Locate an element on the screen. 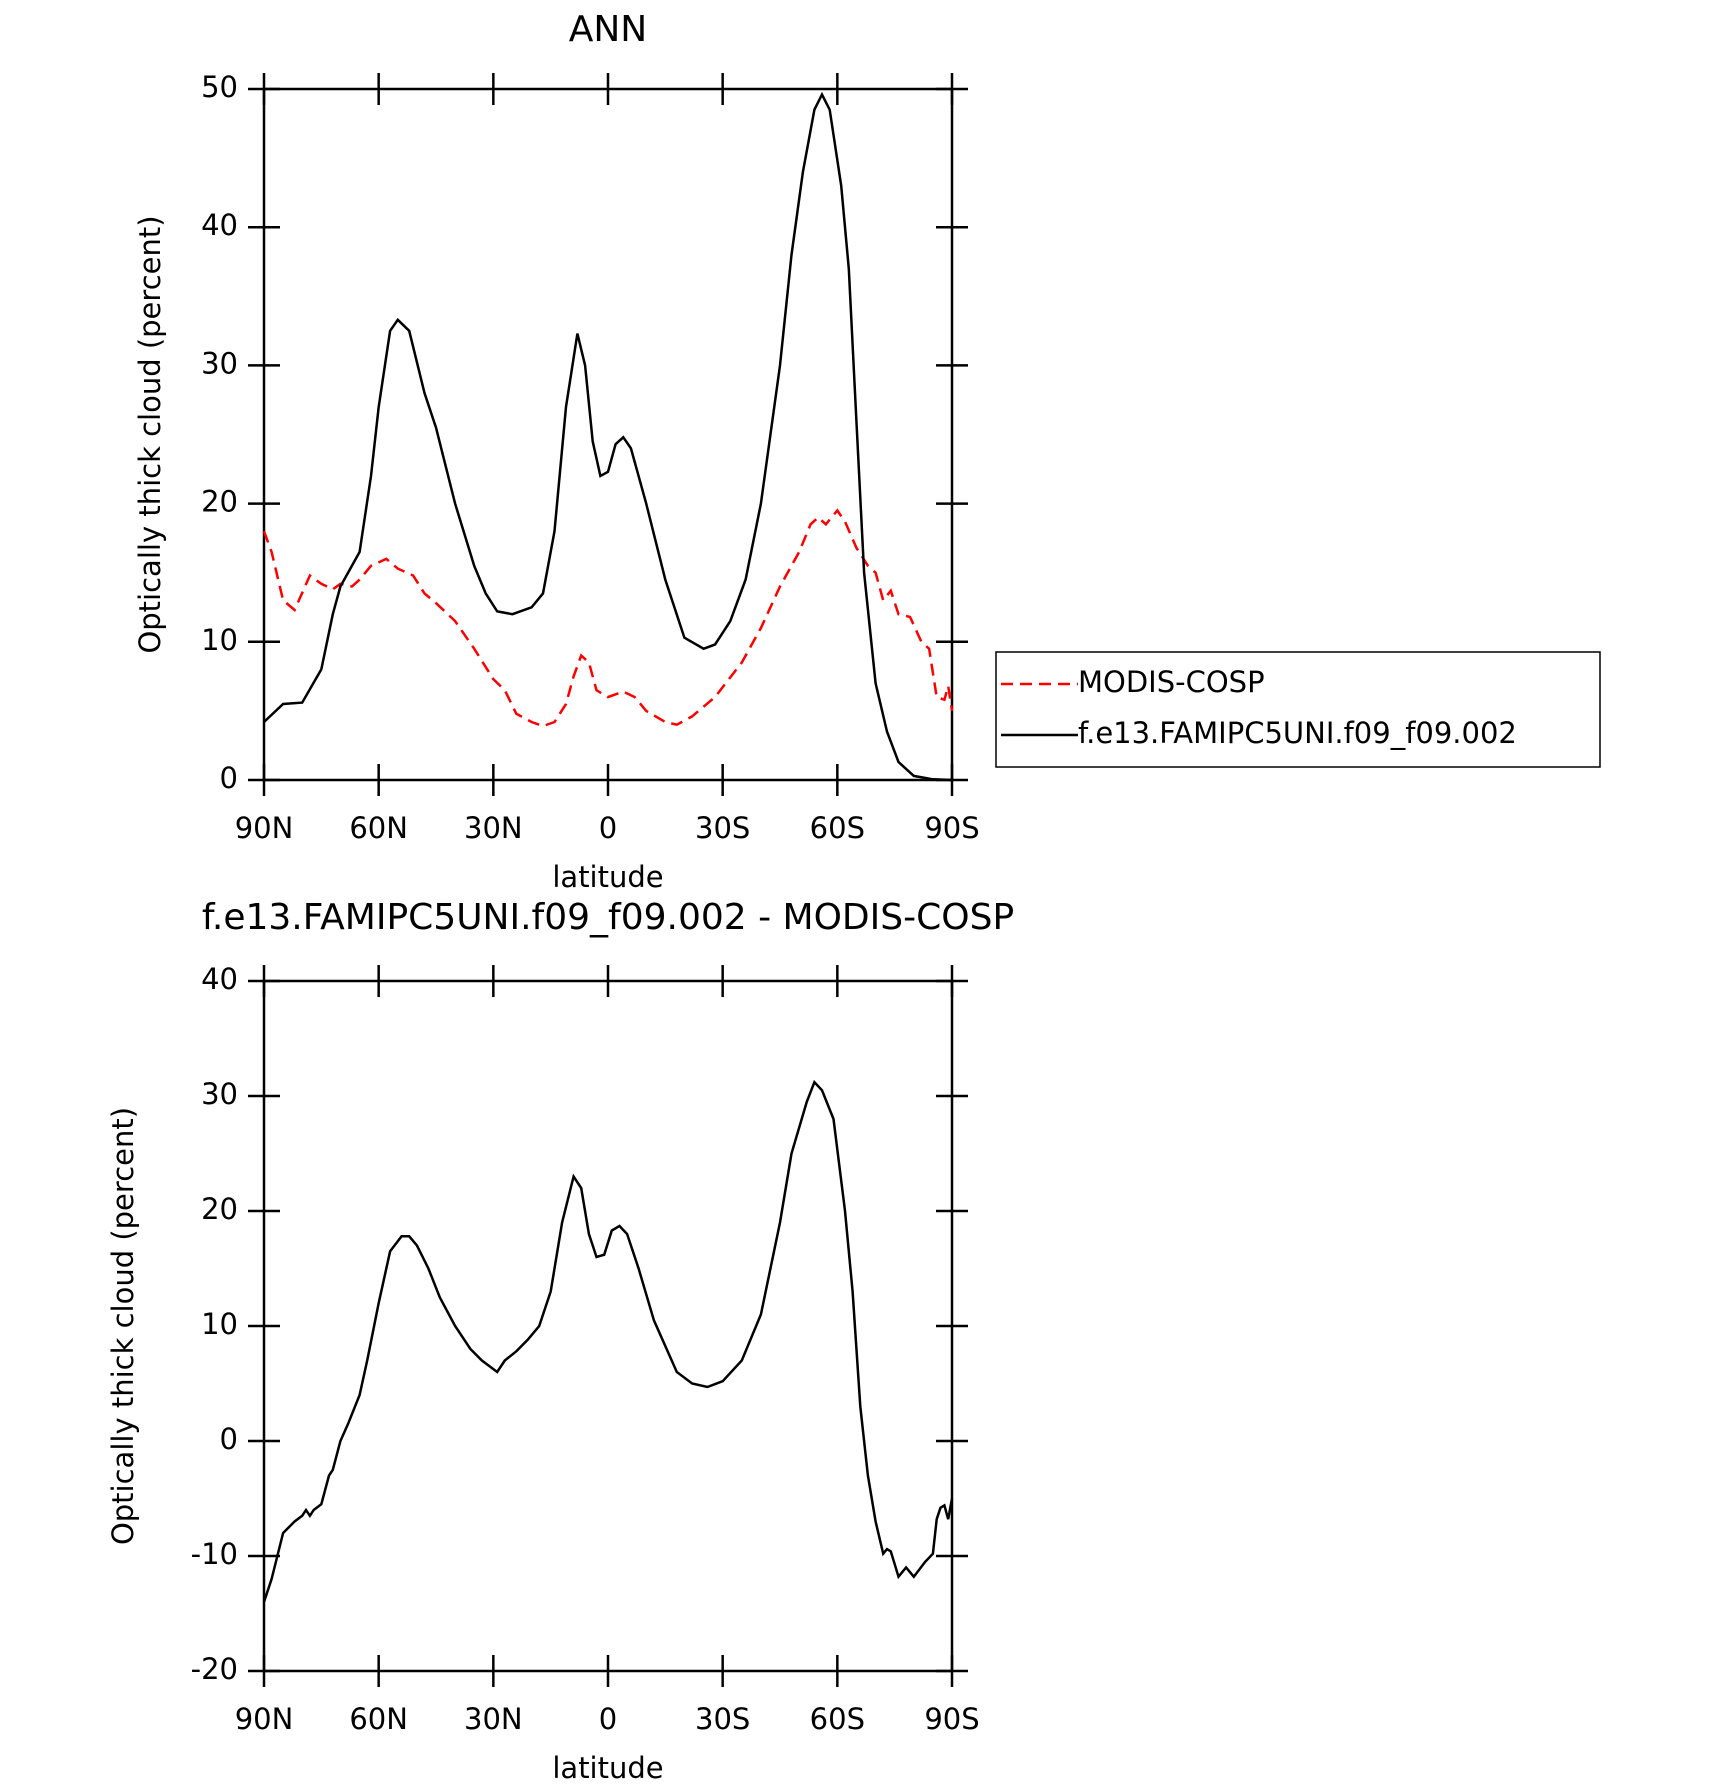 Image resolution: width=1710 pixels, height=1789 pixels. y-tick-label: -20 is located at coordinates (214, 1669).